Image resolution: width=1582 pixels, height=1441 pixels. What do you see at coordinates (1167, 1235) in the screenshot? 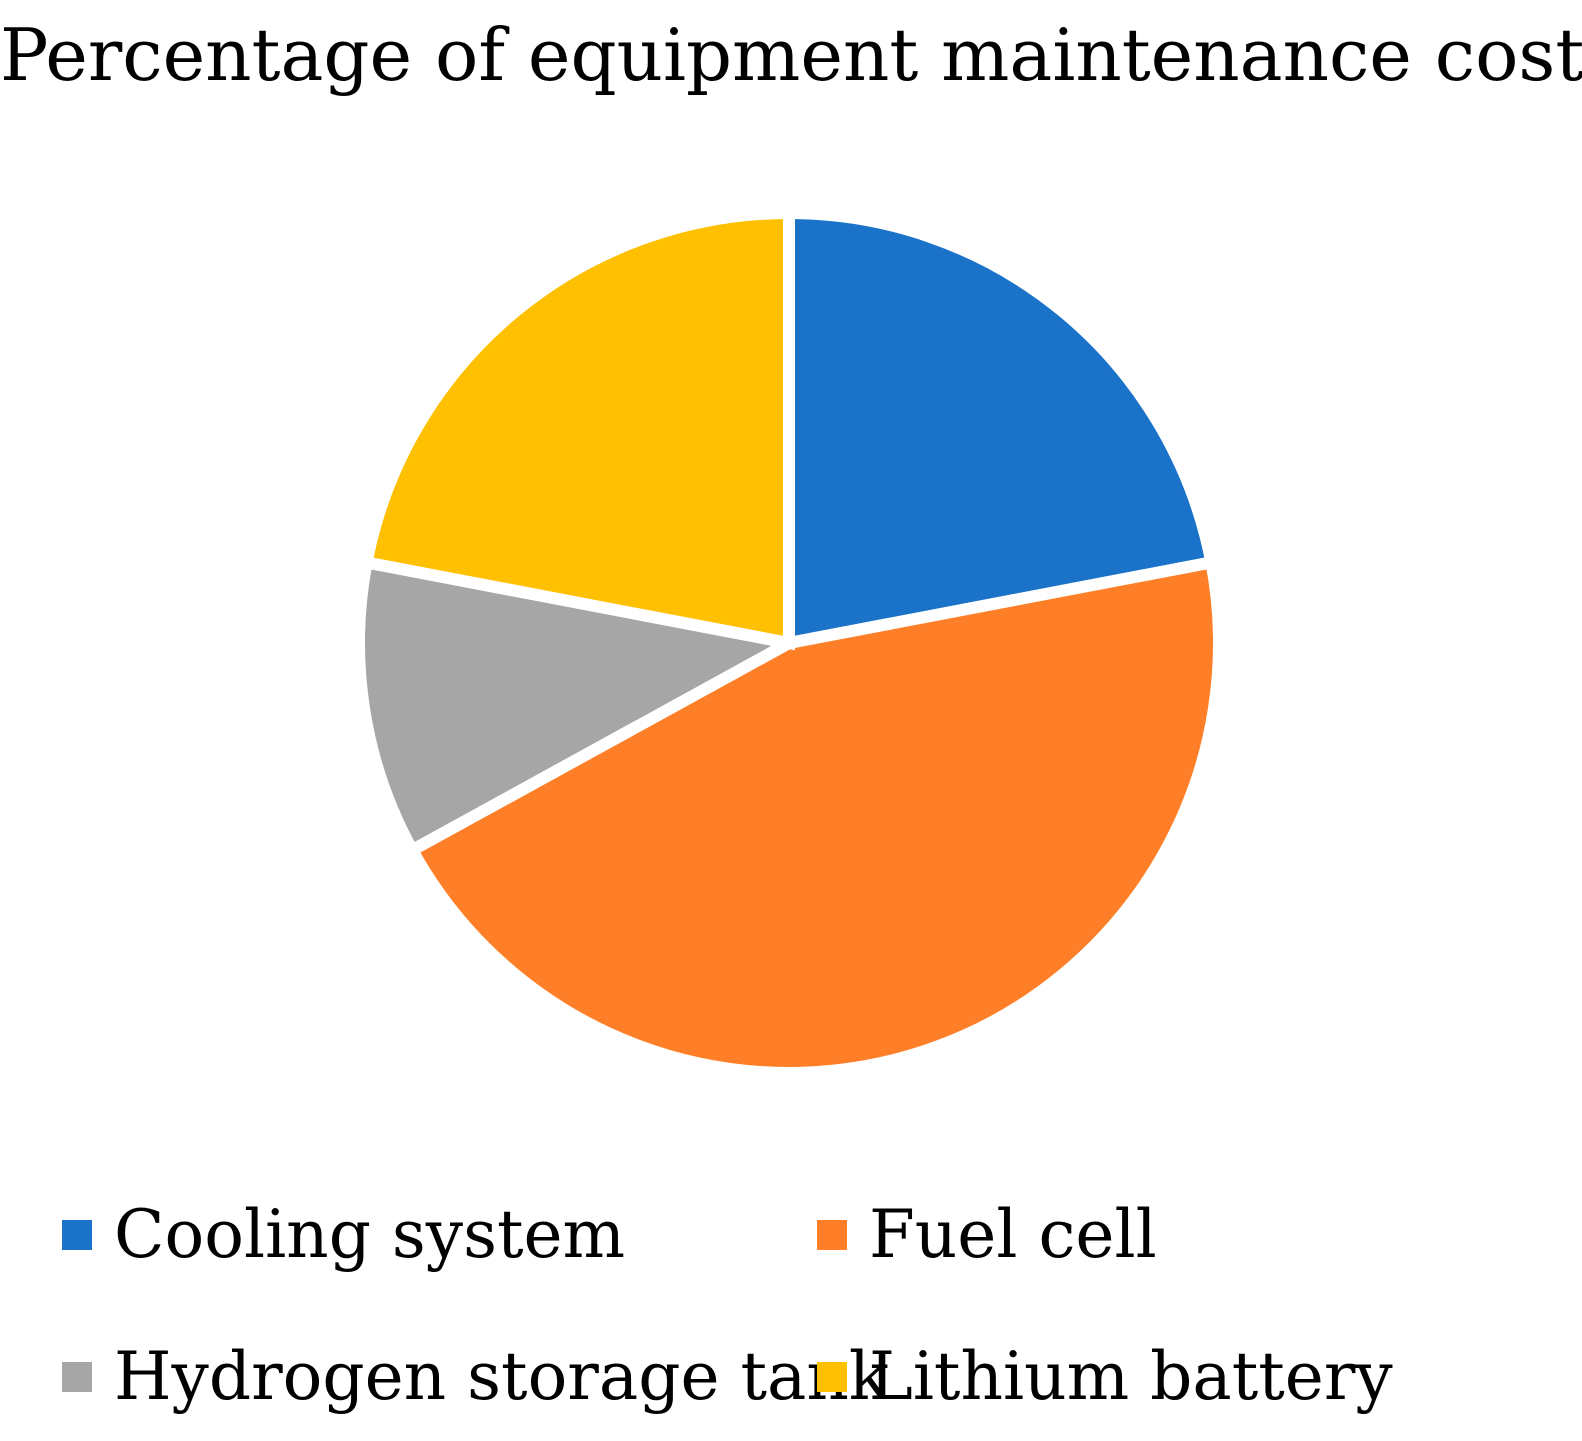
I see `legend-item-fuel-cell: Fuel cell` at bounding box center [1167, 1235].